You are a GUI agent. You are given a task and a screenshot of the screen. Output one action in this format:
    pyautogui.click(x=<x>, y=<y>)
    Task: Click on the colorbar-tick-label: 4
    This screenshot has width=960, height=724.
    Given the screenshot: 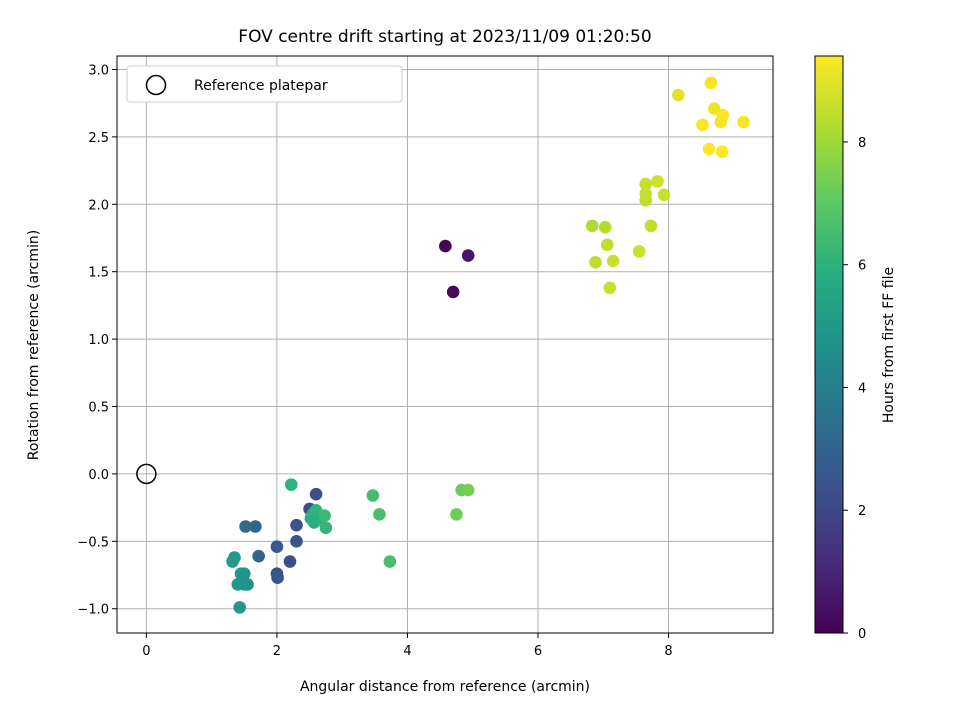 What is the action you would take?
    pyautogui.click(x=862, y=388)
    